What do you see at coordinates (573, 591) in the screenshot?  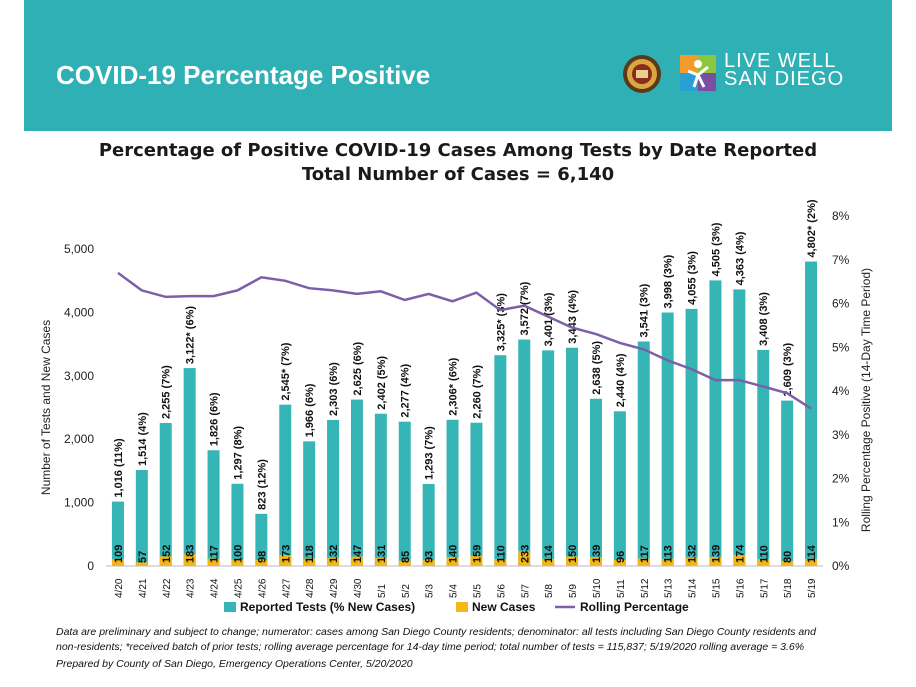 I see `x-tick-label: 5/9` at bounding box center [573, 591].